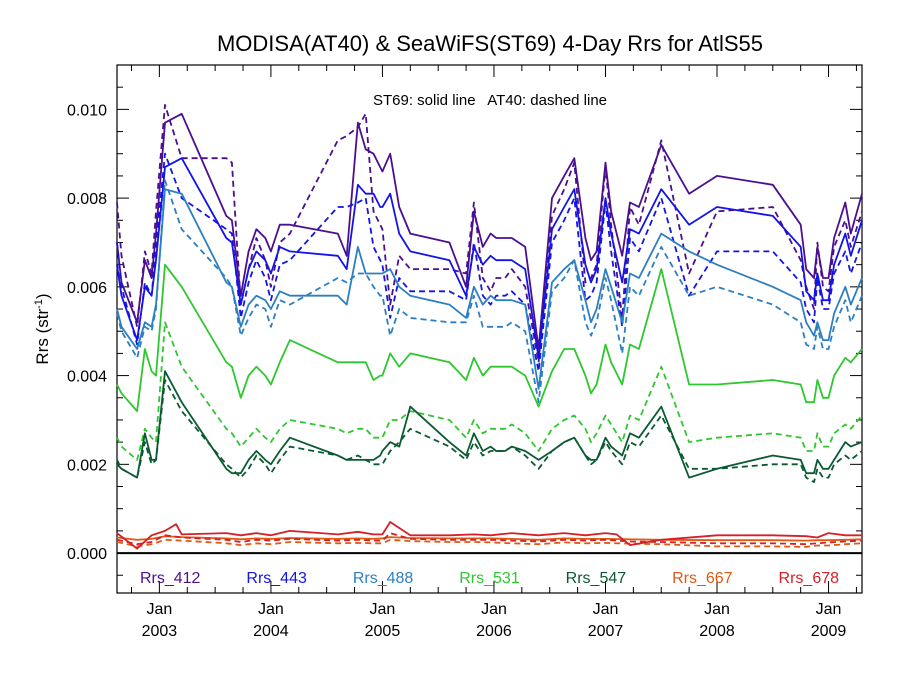 The height and width of the screenshot is (675, 900). I want to click on x-tick-year: 2009, so click(829, 631).